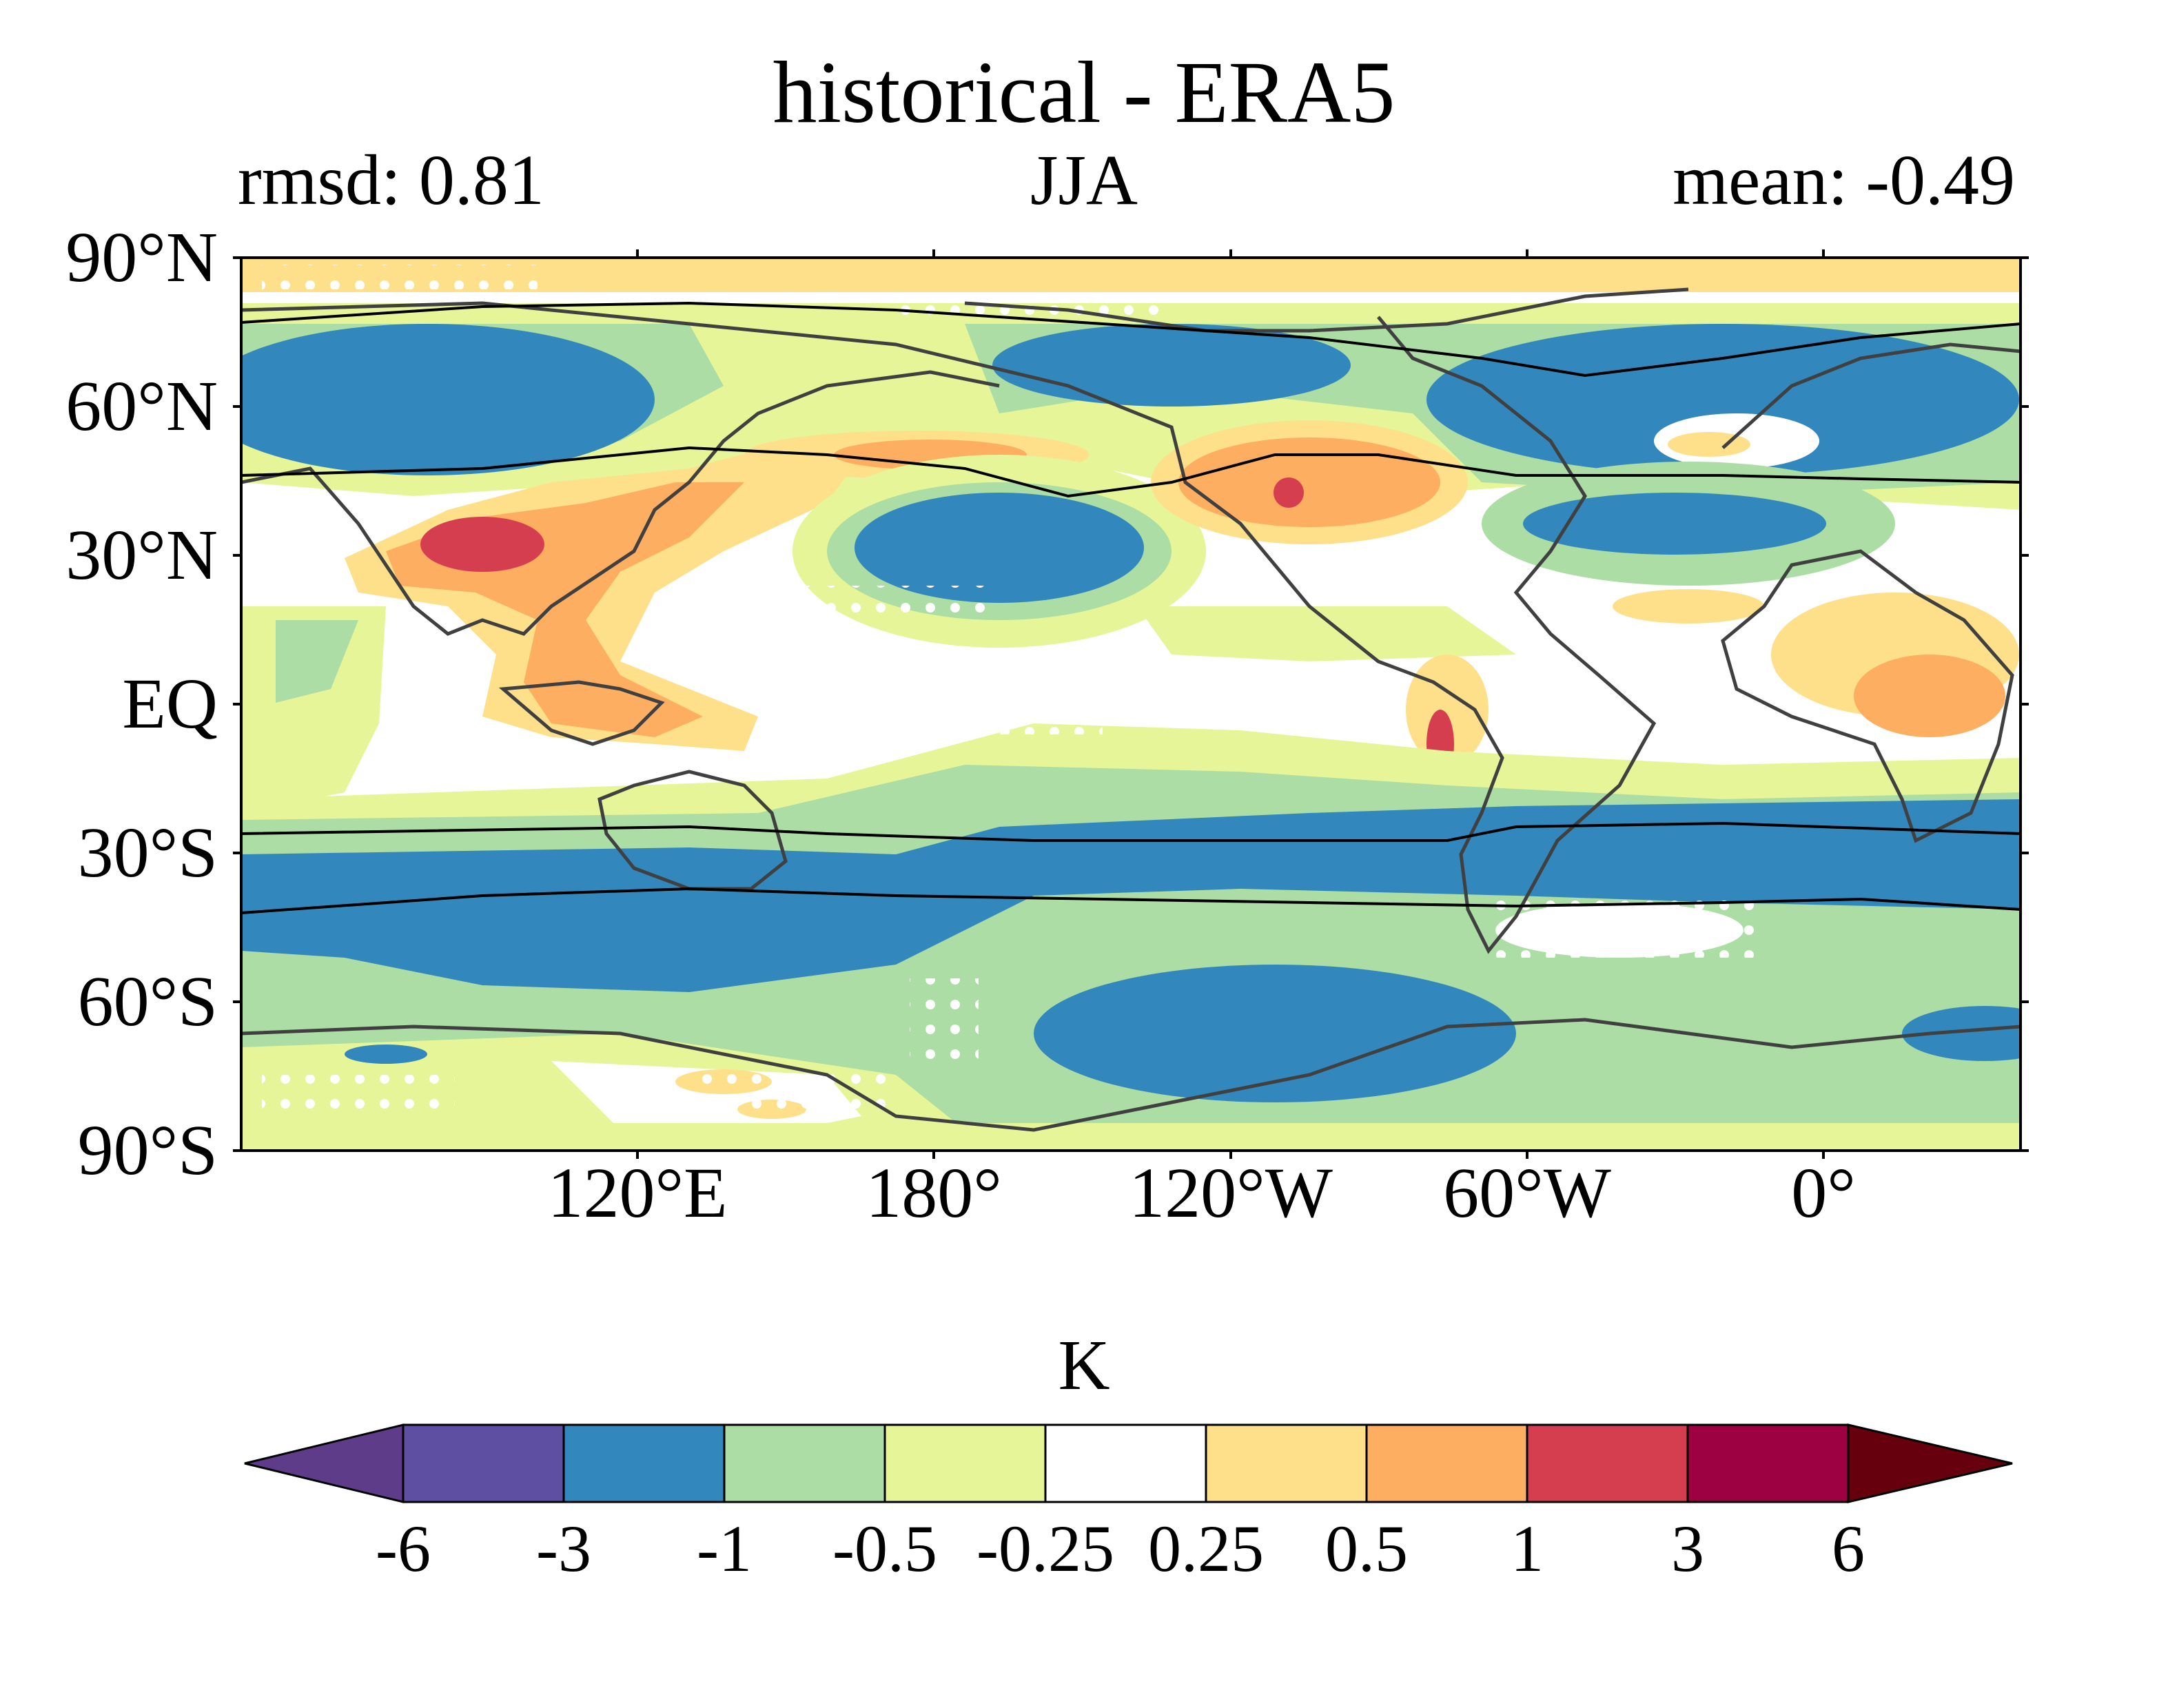  Describe the element at coordinates (1687, 1548) in the screenshot. I see `colorbar-tick-label: 3` at that location.